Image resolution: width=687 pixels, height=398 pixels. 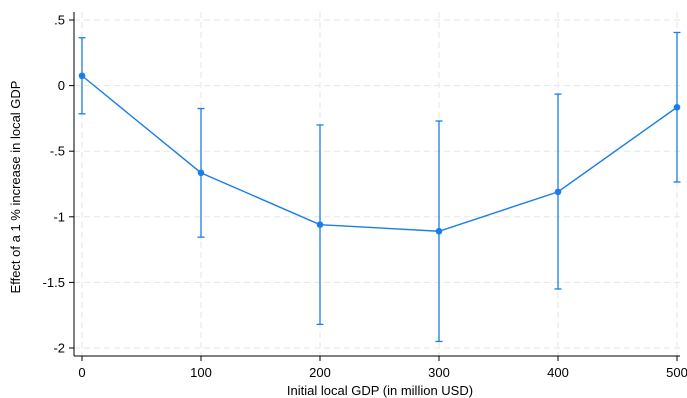 I want to click on x-tick-label: 500, so click(x=676, y=372).